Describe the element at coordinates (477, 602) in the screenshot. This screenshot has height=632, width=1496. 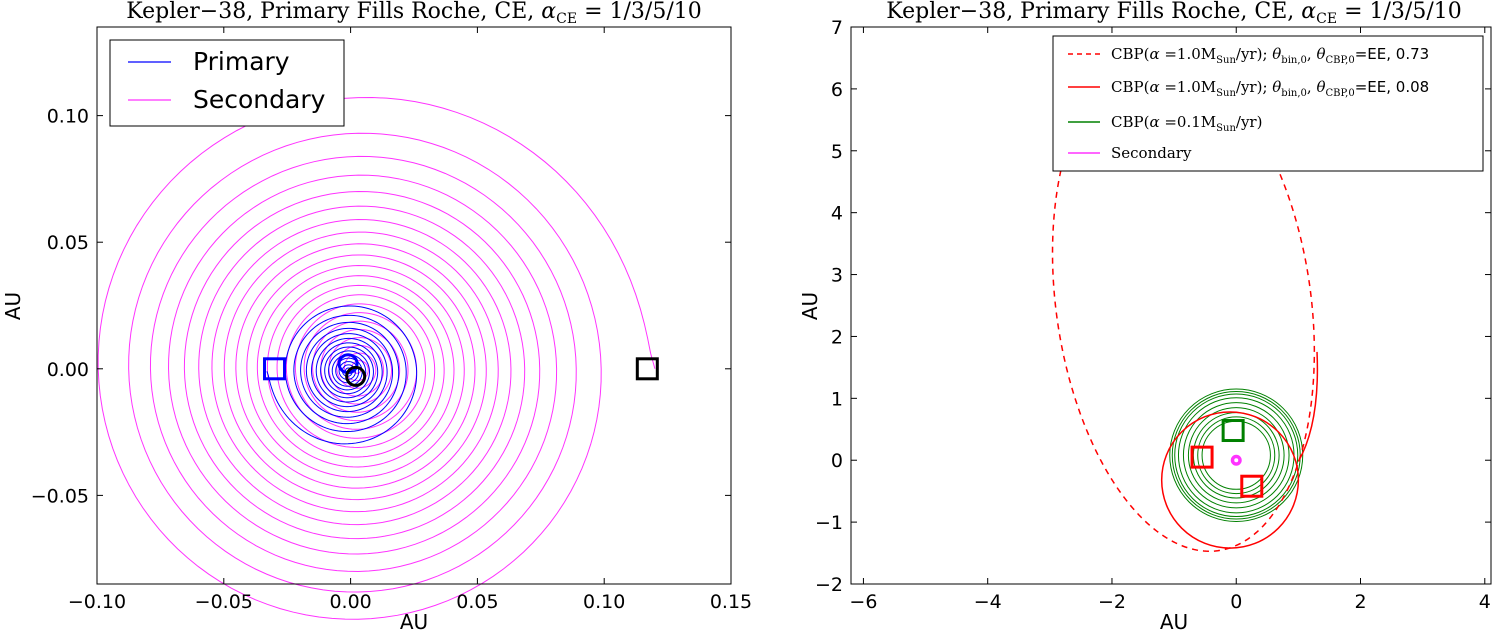
I see `left-xtick-label: 0.05` at that location.